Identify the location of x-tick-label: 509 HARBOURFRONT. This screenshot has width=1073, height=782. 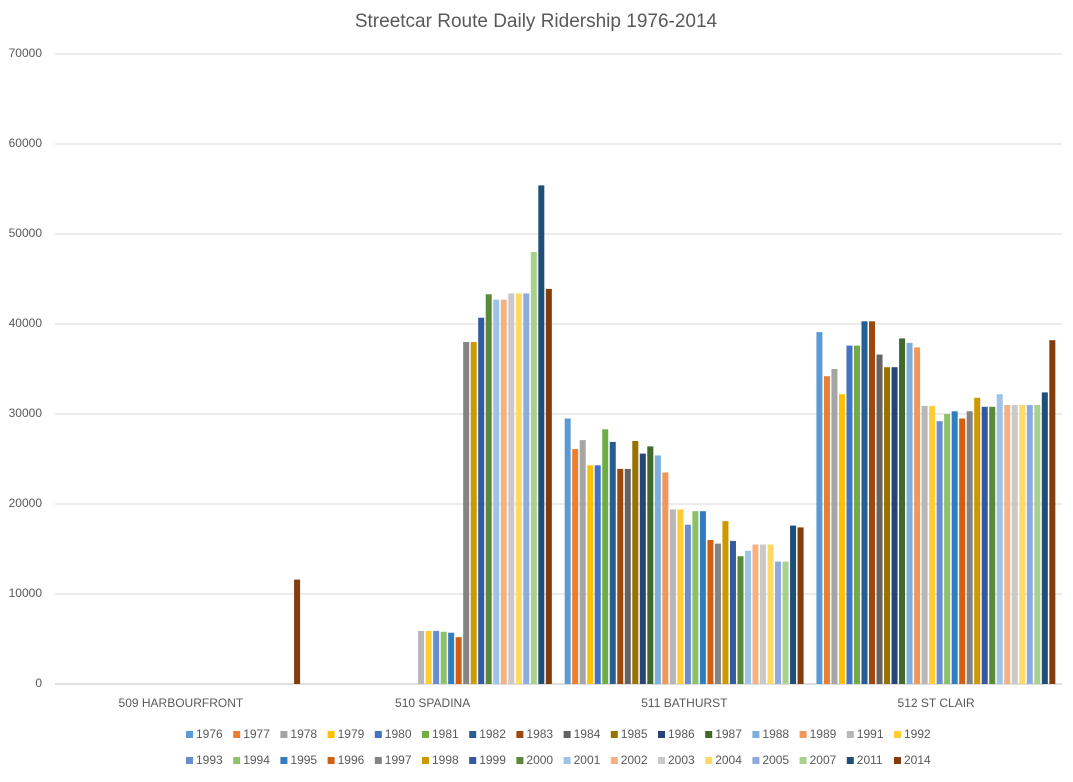
(181, 703).